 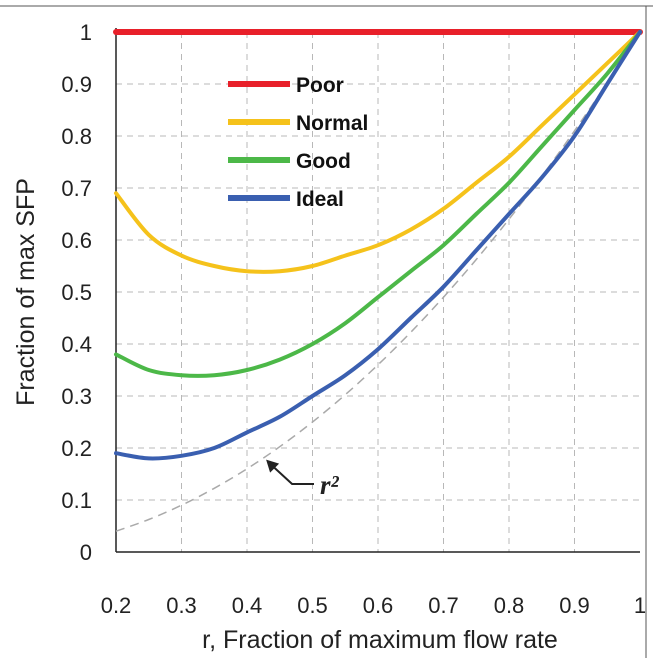 I want to click on annotation-arrowhead, so click(x=273, y=466).